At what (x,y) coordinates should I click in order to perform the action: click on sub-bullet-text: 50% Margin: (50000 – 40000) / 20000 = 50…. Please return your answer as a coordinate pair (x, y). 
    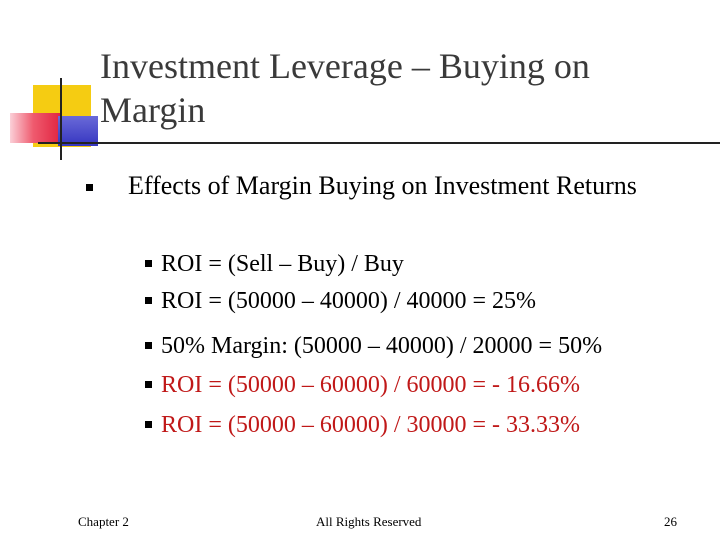
    Looking at the image, I should click on (382, 346).